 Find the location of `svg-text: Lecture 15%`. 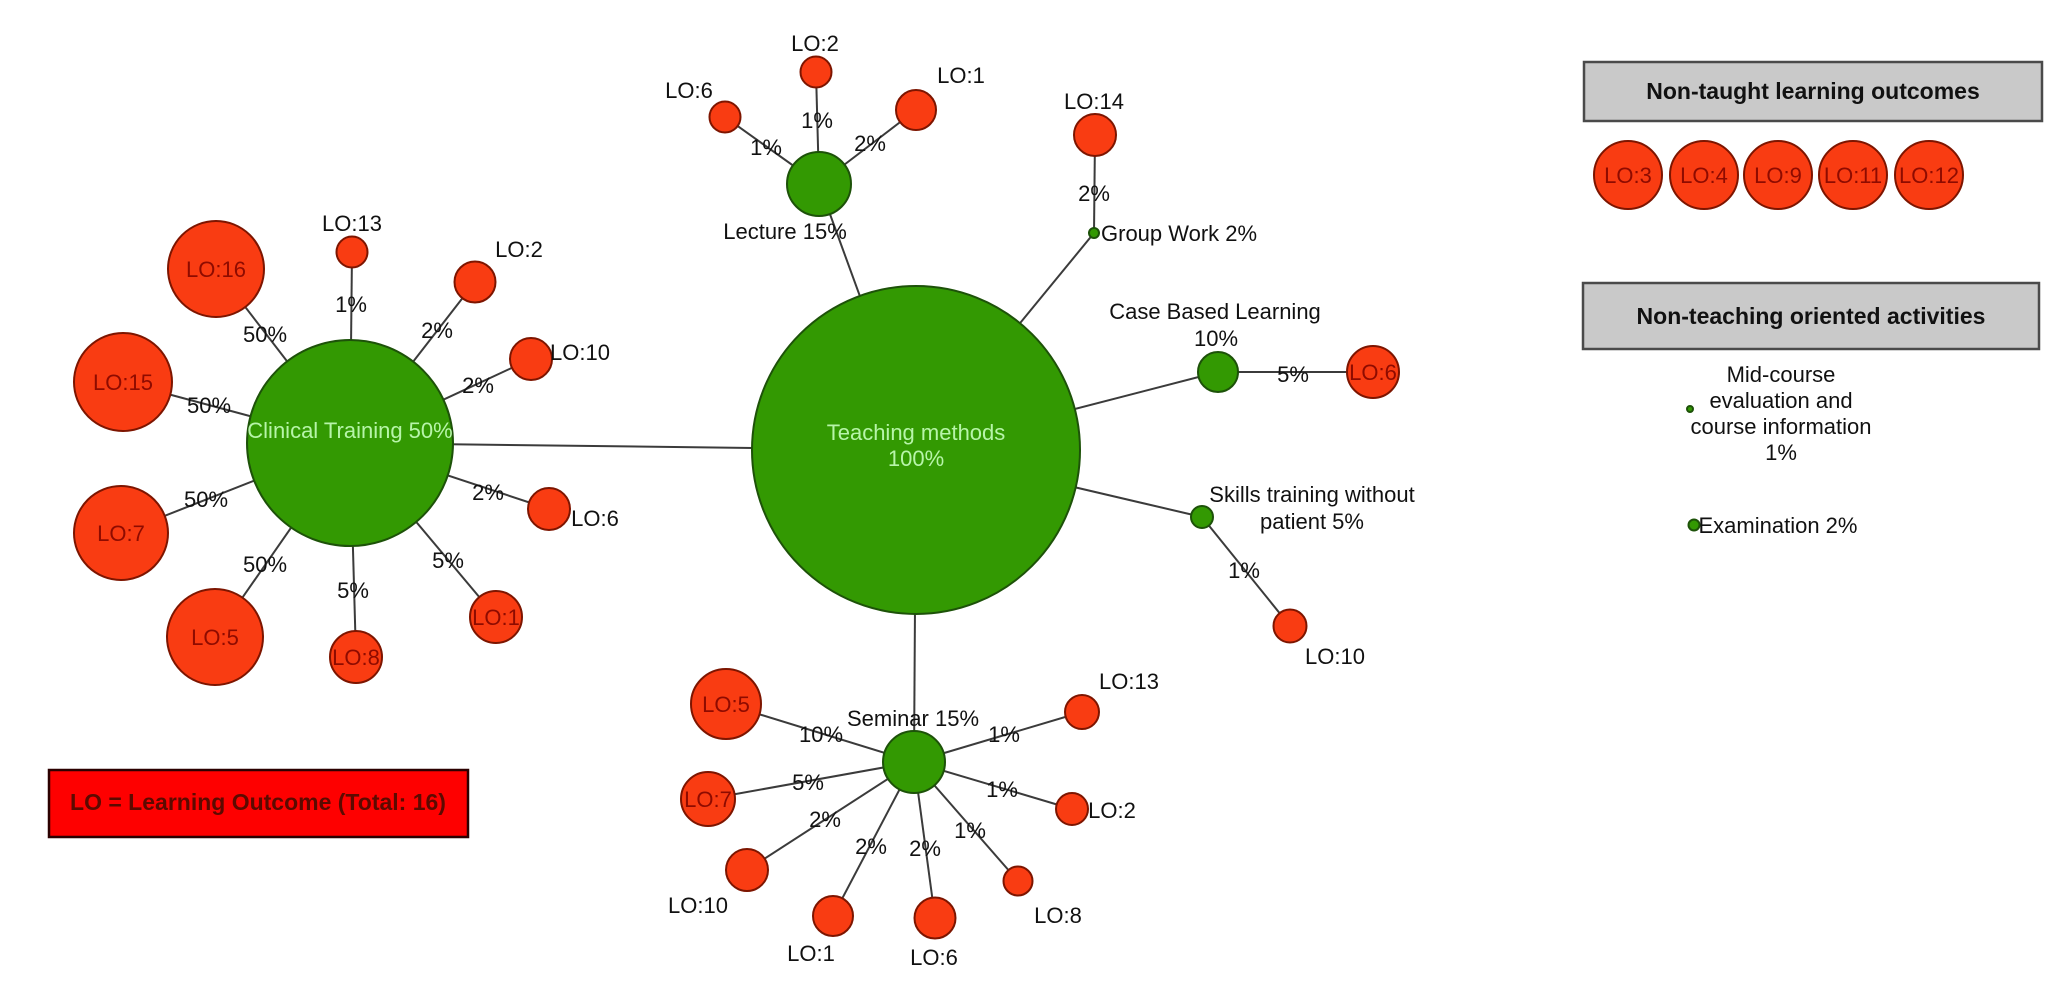

svg-text: Lecture 15% is located at coordinates (785, 231).